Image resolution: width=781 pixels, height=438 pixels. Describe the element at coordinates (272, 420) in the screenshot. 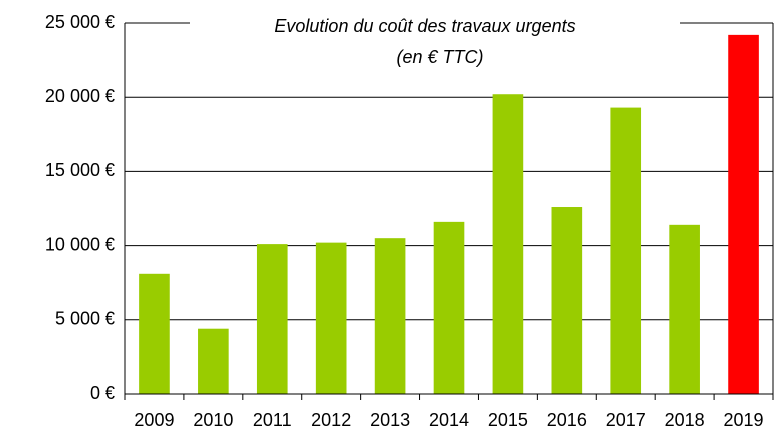

I see `x-tick-label: 2011` at that location.